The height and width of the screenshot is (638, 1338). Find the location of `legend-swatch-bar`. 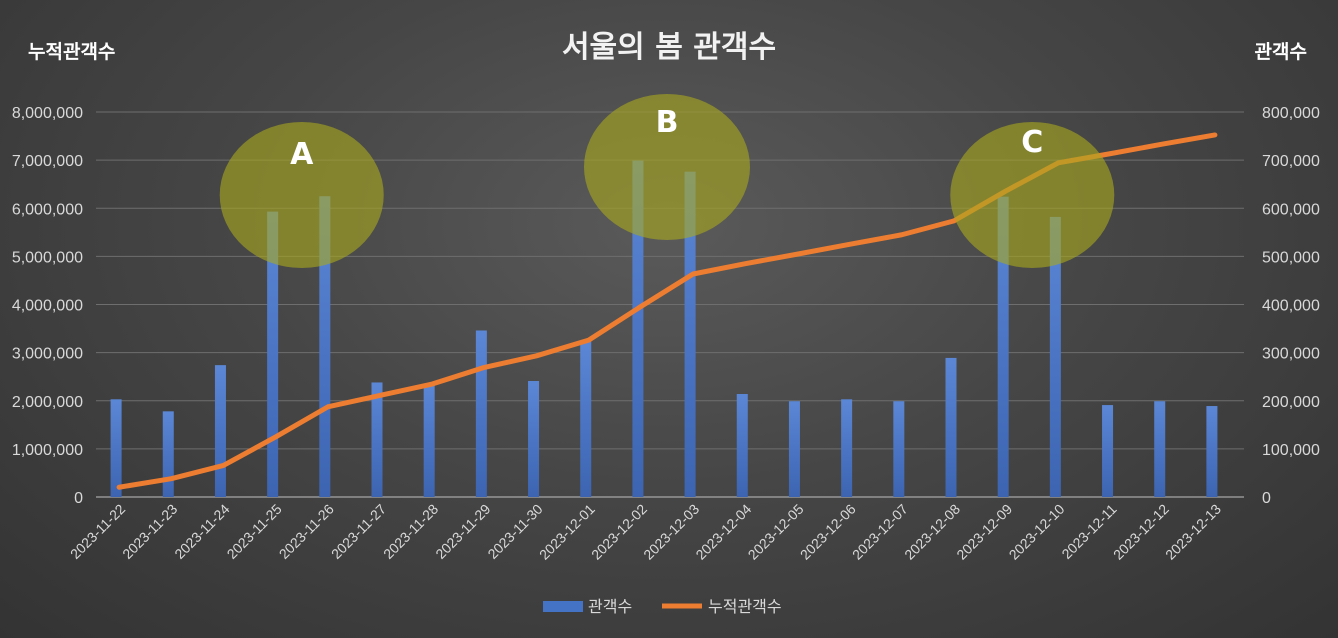

legend-swatch-bar is located at coordinates (563, 606).